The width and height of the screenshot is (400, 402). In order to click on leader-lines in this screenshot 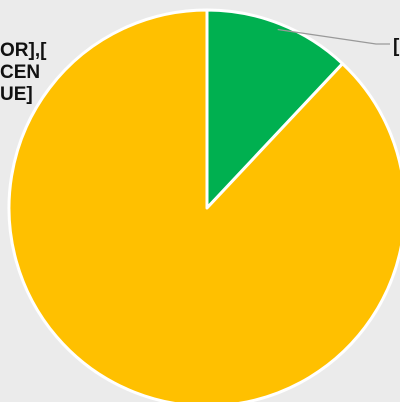, I will do `click(333, 36)`.